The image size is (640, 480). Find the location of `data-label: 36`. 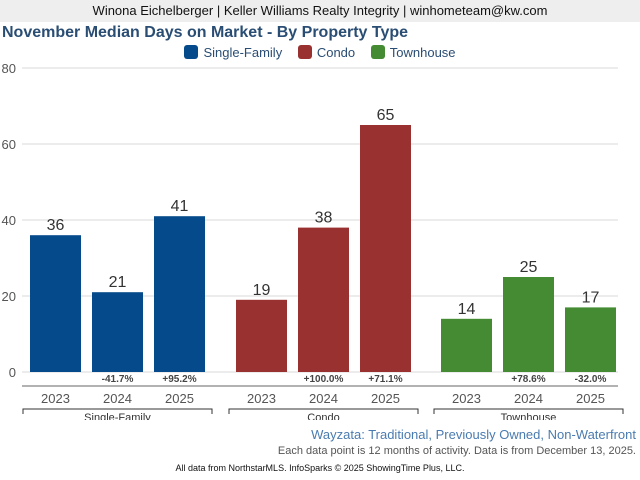

data-label: 36 is located at coordinates (56, 225).